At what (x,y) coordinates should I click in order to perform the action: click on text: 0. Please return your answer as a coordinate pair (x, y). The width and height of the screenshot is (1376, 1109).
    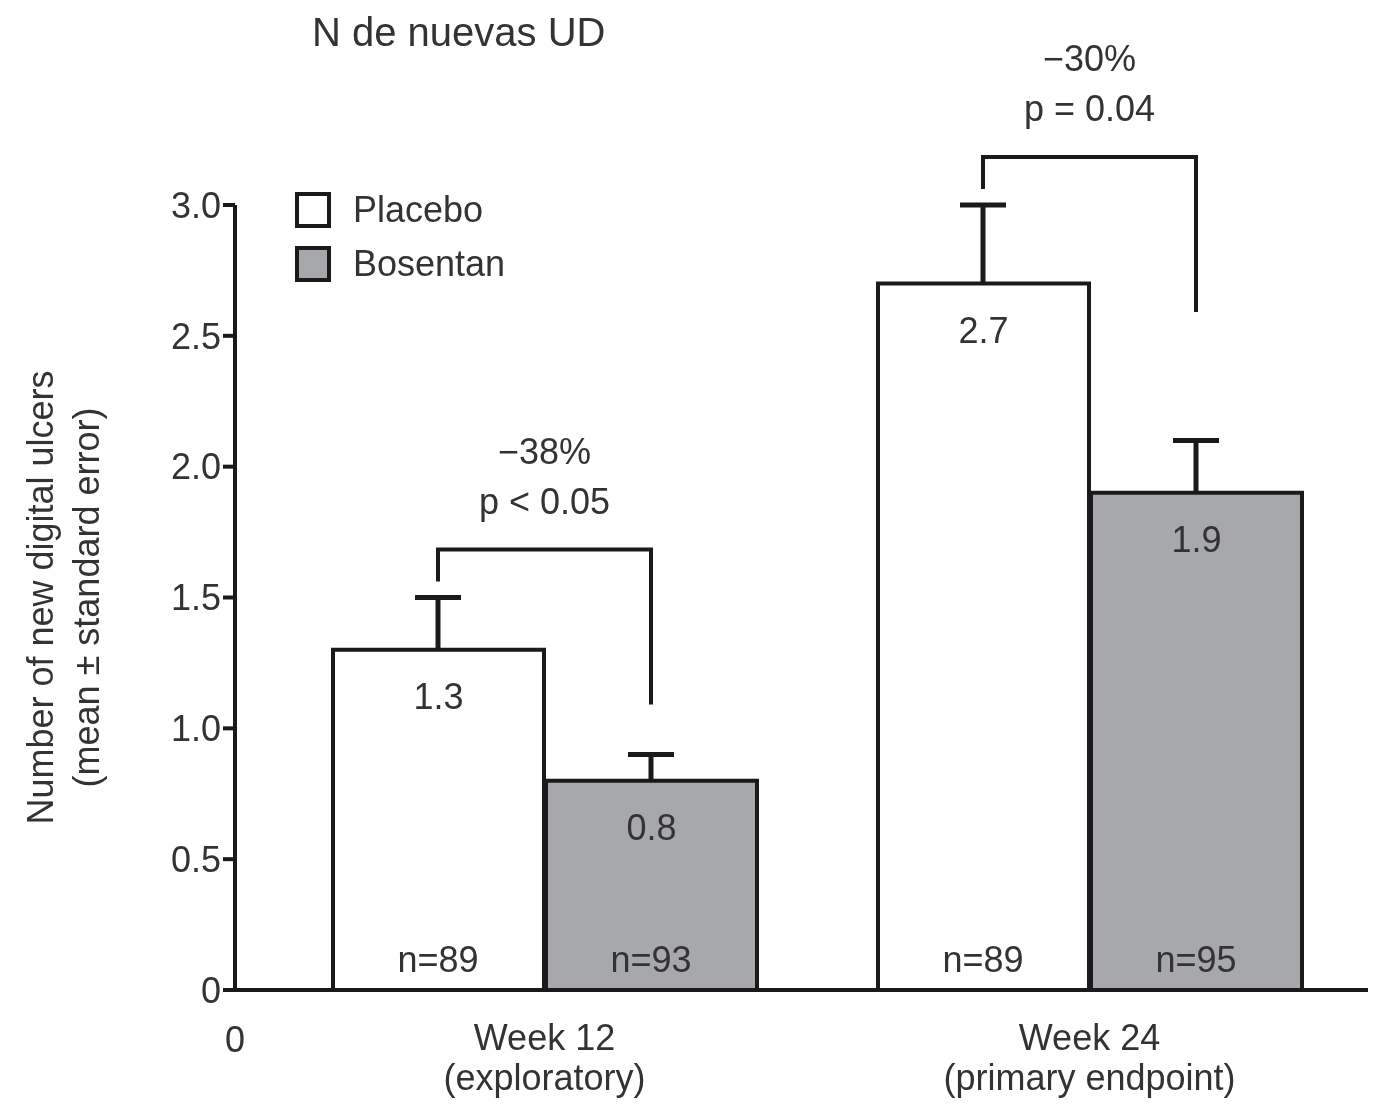
    Looking at the image, I should click on (235, 1039).